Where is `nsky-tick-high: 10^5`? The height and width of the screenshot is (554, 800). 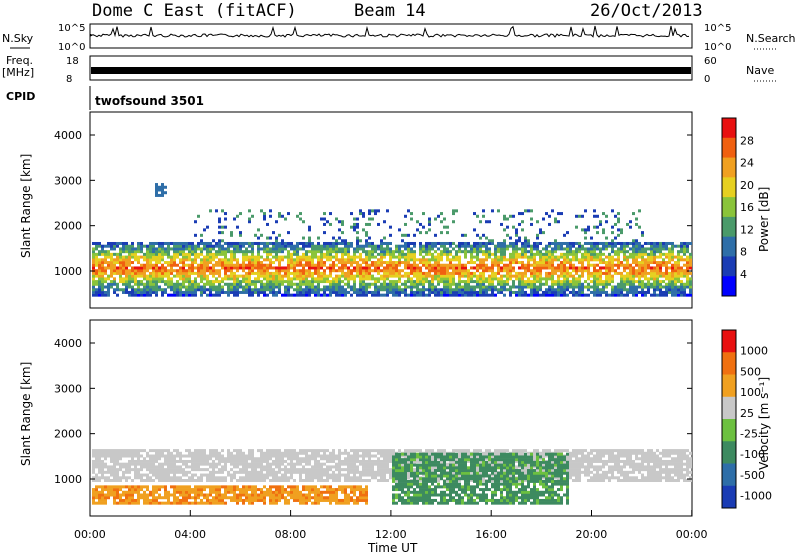
nsky-tick-high: 10^5 is located at coordinates (71, 28).